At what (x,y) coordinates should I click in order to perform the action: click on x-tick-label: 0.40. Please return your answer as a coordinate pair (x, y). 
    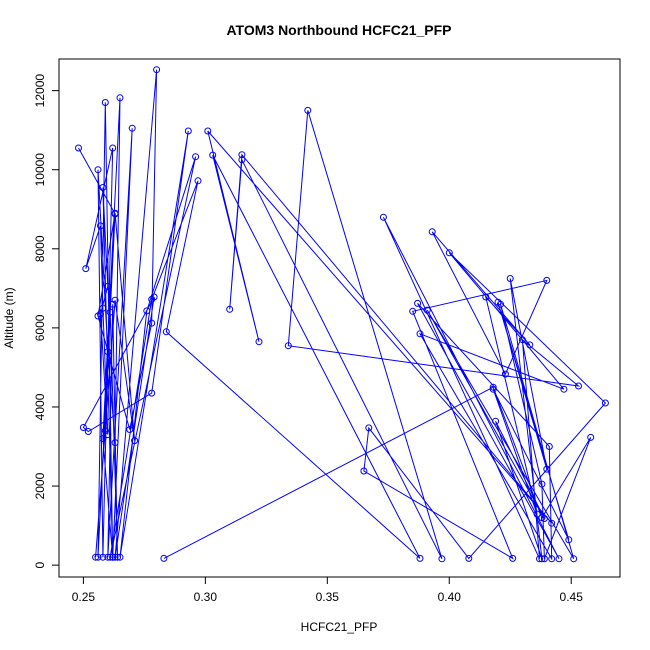
    Looking at the image, I should click on (450, 597).